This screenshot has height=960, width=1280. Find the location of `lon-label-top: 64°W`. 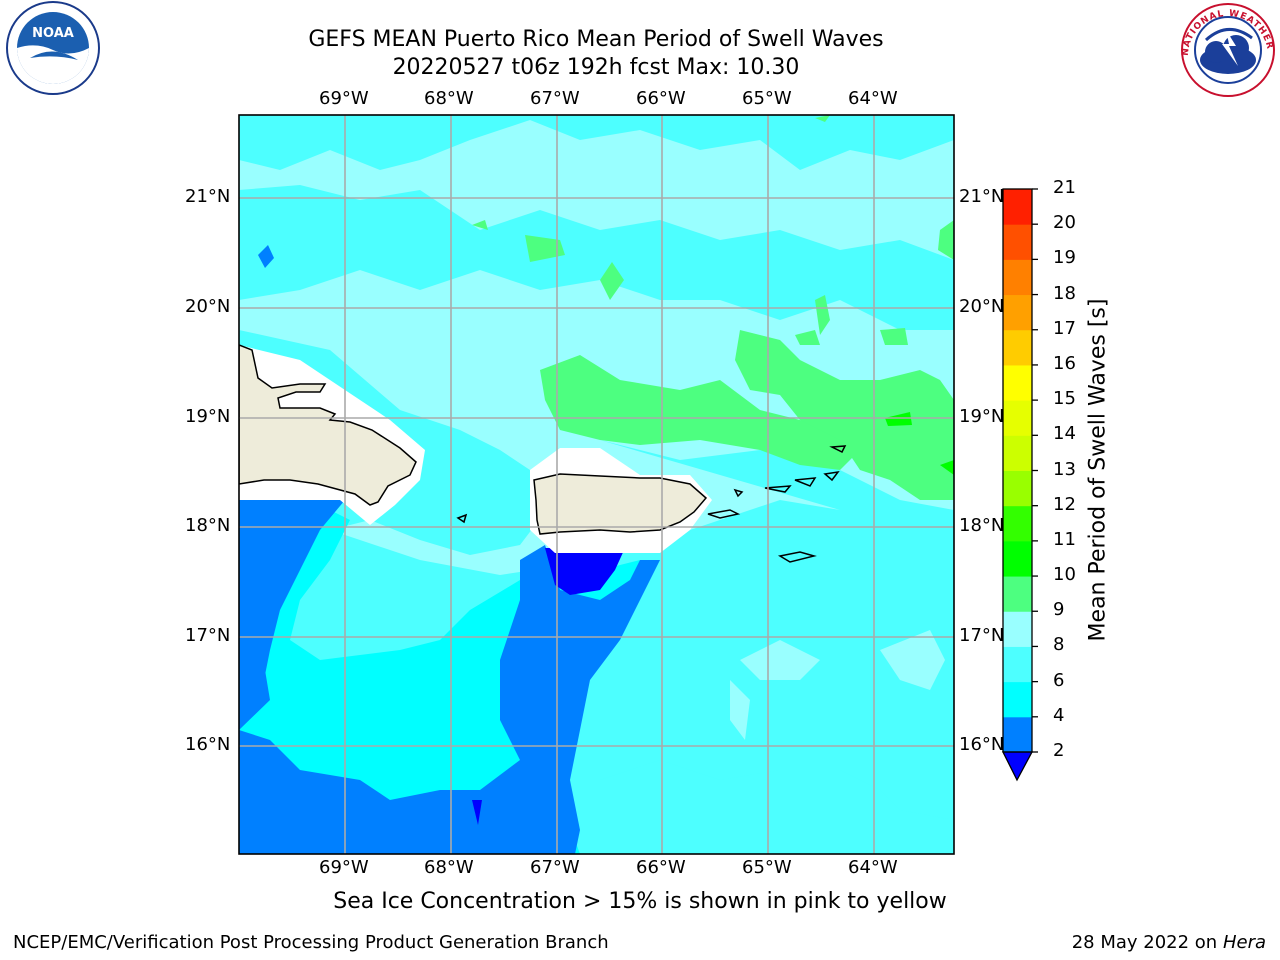

lon-label-top: 64°W is located at coordinates (873, 98).